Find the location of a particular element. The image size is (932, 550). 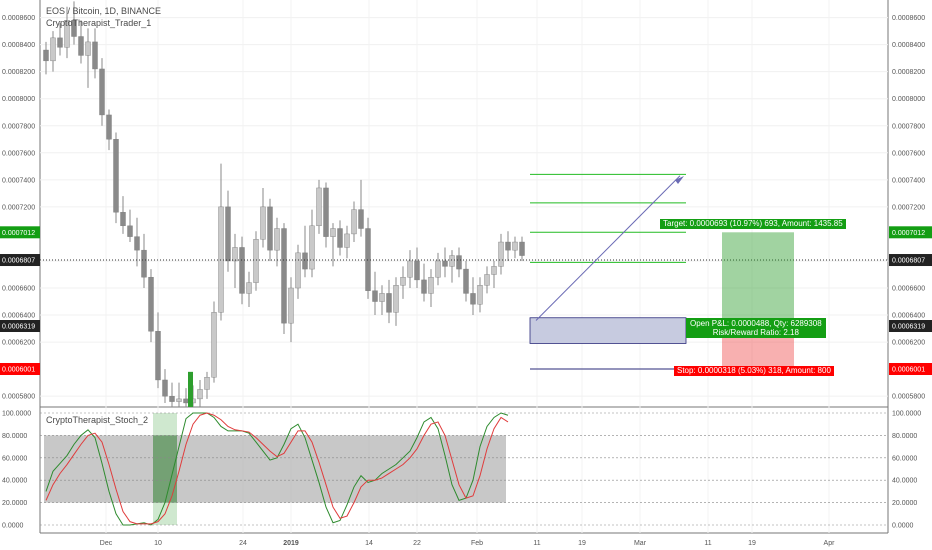

target-price-tag-right-bg is located at coordinates (910, 232).